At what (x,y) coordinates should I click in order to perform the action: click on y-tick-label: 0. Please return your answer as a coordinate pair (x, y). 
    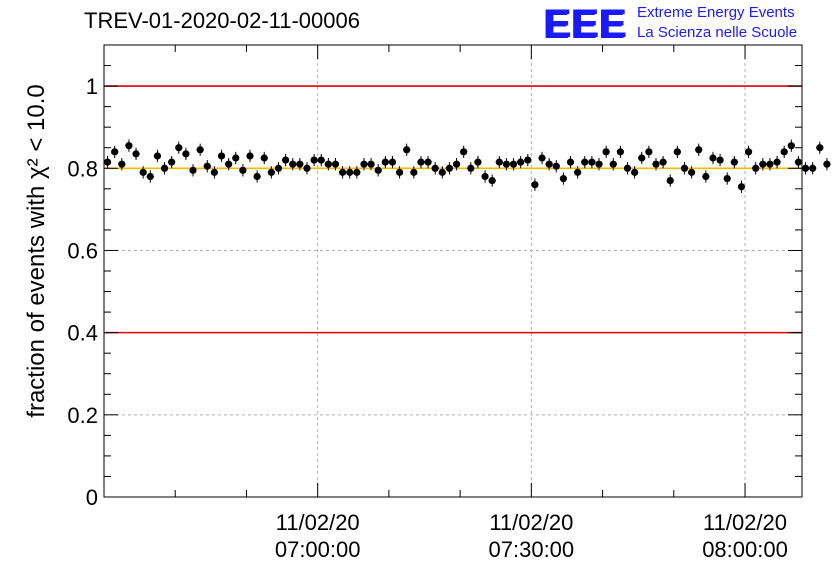
    Looking at the image, I should click on (92, 497).